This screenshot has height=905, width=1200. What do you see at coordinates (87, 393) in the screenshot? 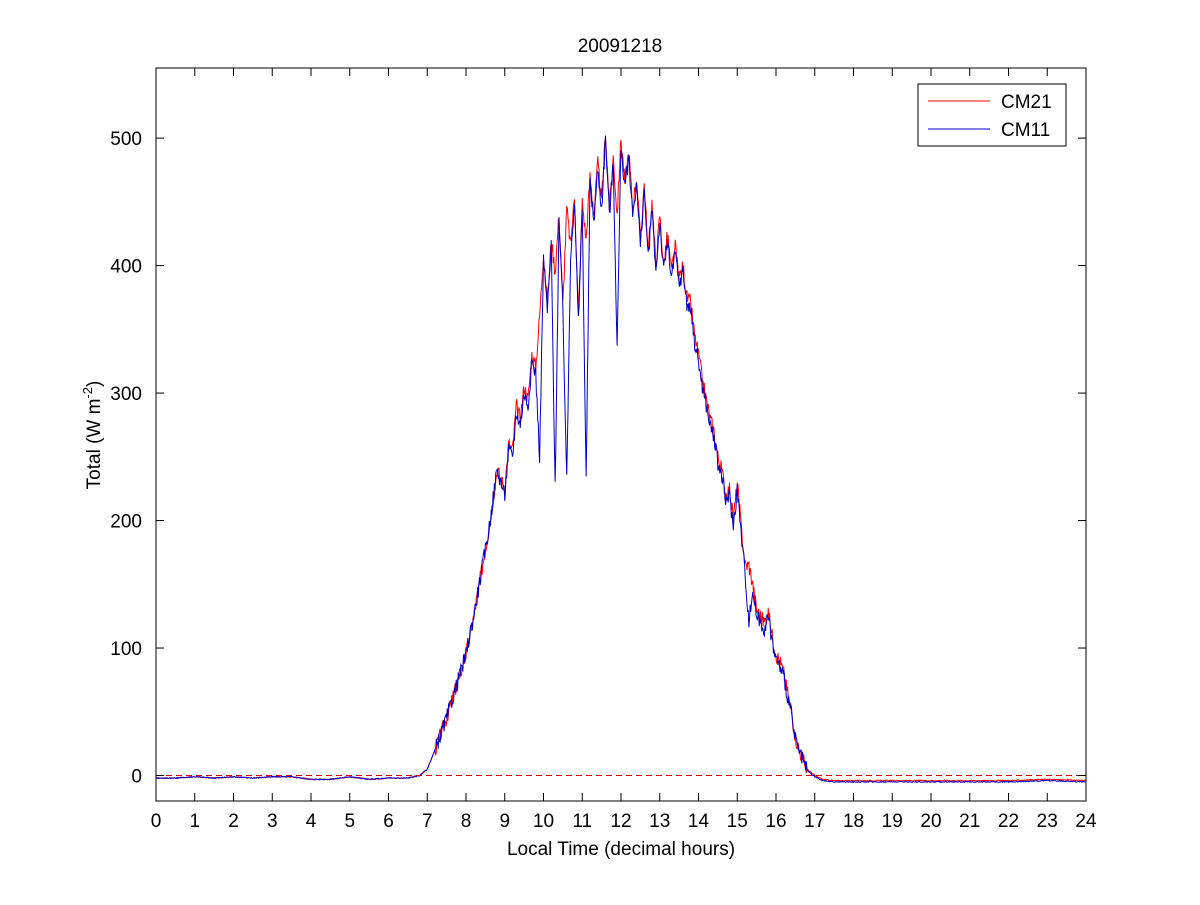
I see `y-axis-title-superscript: -2` at bounding box center [87, 393].